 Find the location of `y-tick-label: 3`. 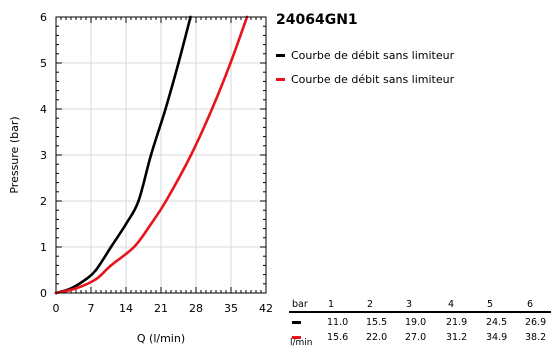

y-tick-label: 3 is located at coordinates (43, 155).